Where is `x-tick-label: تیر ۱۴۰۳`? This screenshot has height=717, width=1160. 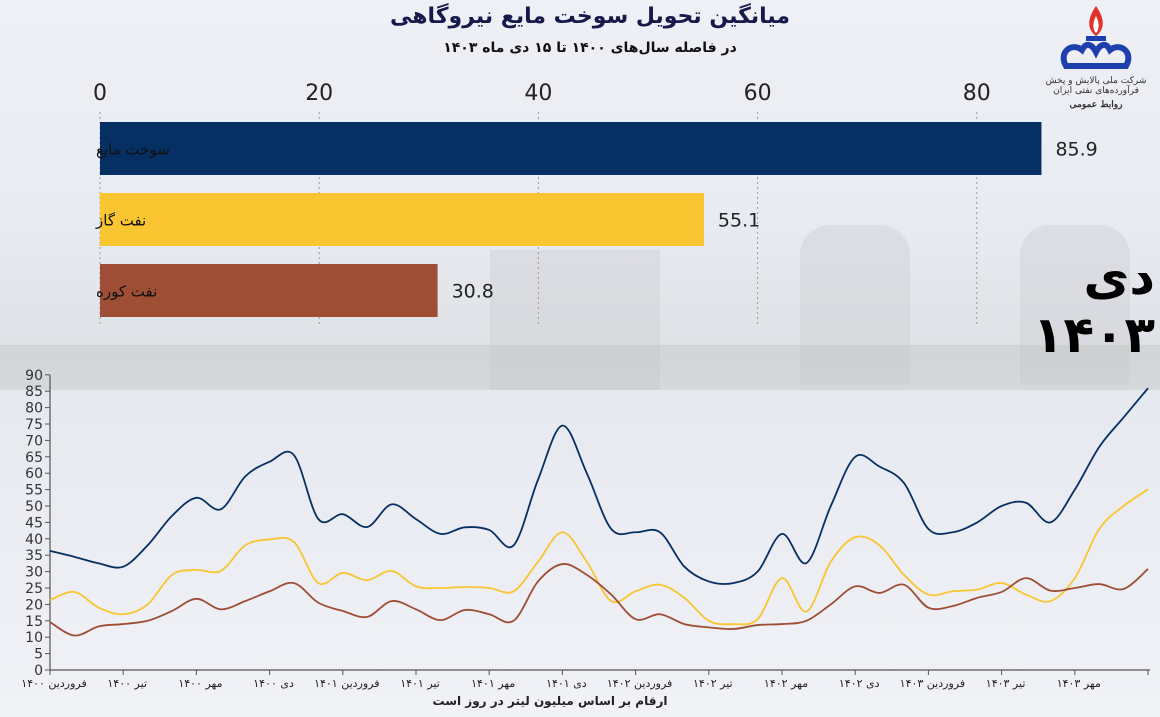
x-tick-label: تیر ۱۴۰۳ is located at coordinates (1006, 683).